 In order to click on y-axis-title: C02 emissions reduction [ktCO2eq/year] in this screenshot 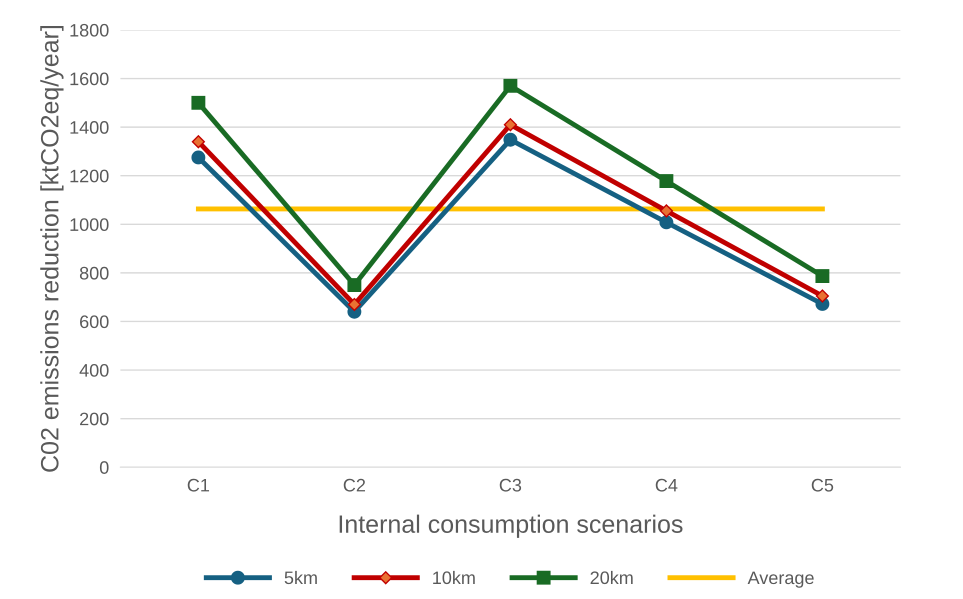, I will do `click(52, 249)`.